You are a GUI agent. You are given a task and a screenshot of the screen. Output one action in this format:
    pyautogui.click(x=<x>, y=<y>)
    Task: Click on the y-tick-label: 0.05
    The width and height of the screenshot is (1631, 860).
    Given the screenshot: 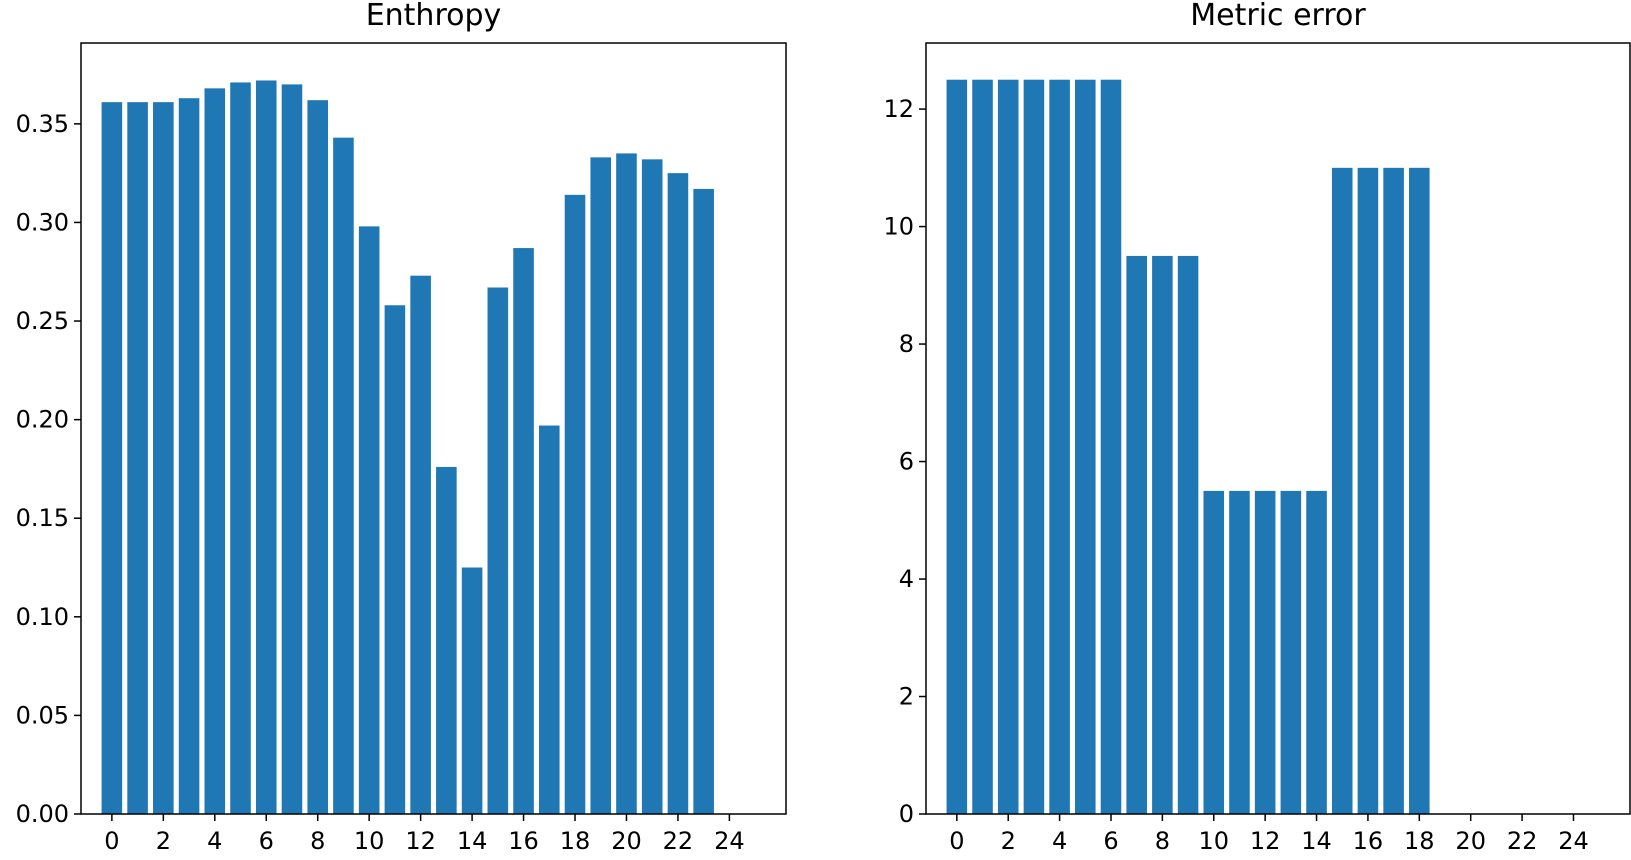 What is the action you would take?
    pyautogui.click(x=42, y=715)
    